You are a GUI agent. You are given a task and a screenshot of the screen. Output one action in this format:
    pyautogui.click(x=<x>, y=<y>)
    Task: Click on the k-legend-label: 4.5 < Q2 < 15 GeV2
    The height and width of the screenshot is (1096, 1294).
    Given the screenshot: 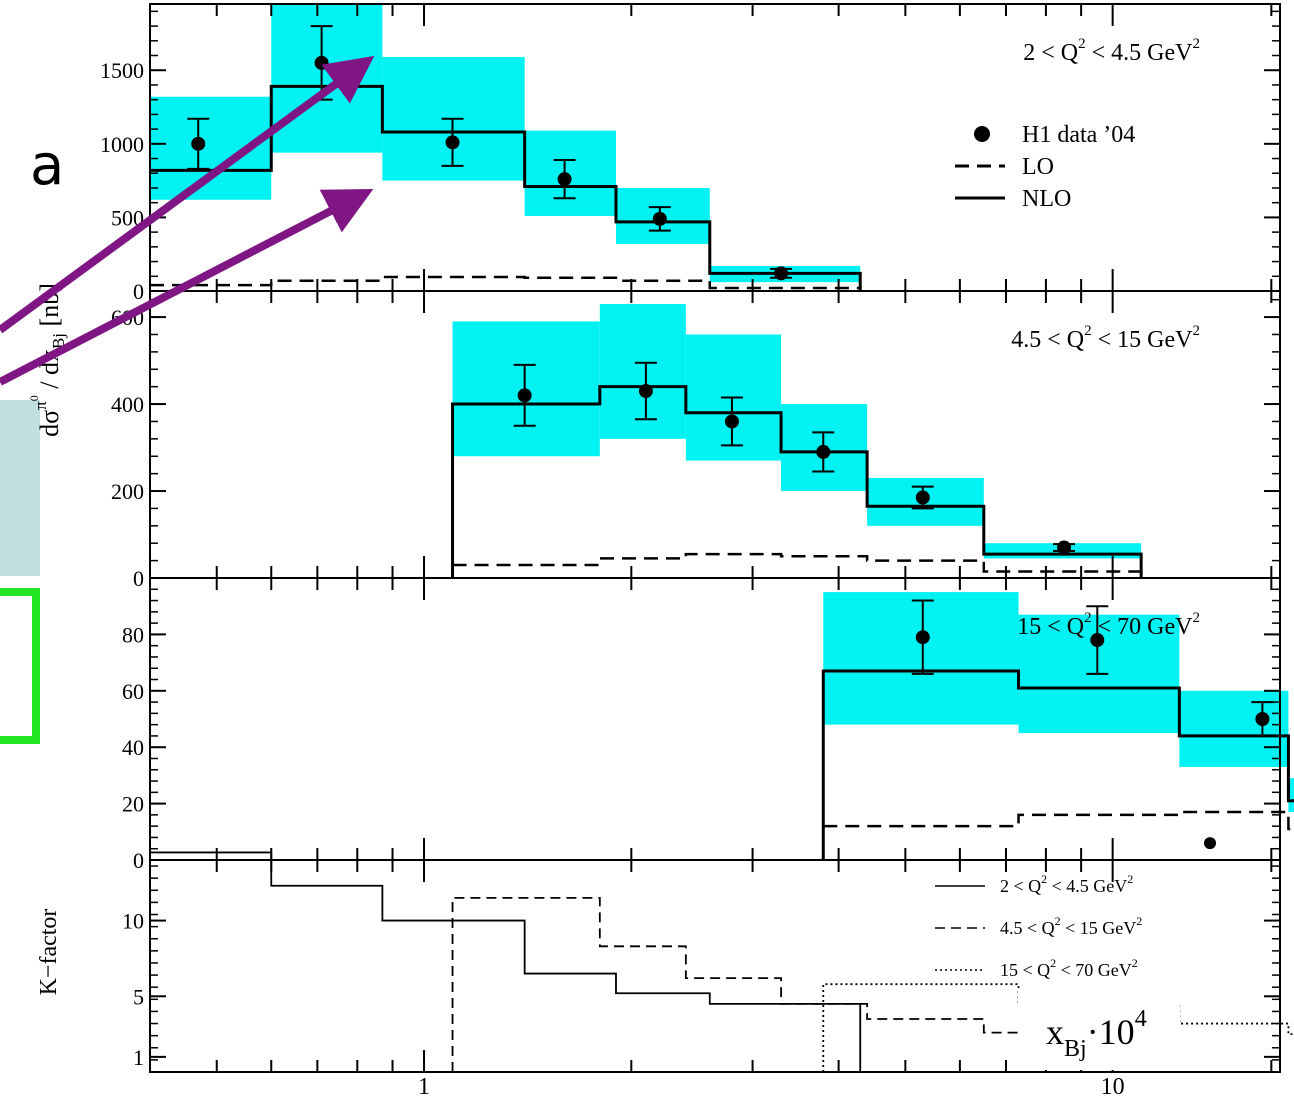 What is the action you would take?
    pyautogui.click(x=1071, y=926)
    